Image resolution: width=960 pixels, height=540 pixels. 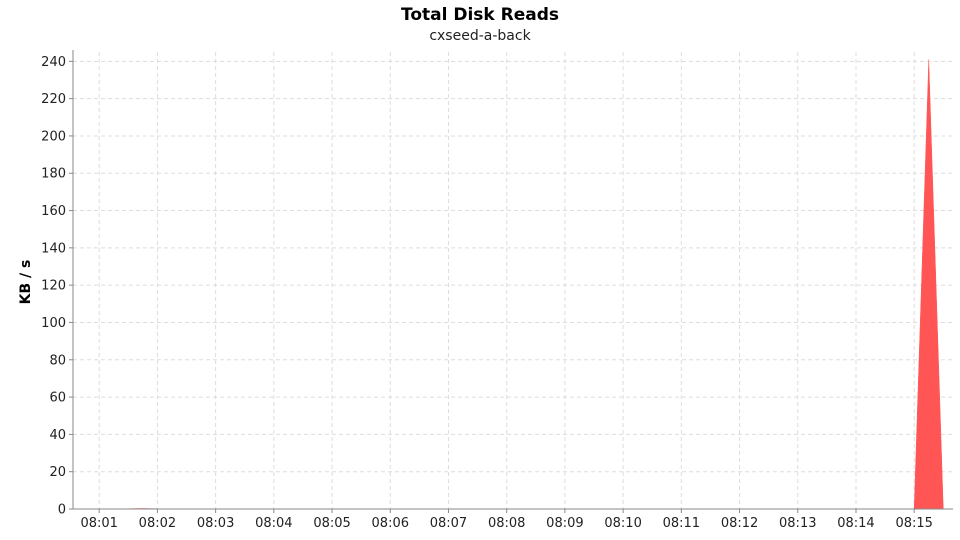 I want to click on x-tick-label: 08:07, so click(x=448, y=523).